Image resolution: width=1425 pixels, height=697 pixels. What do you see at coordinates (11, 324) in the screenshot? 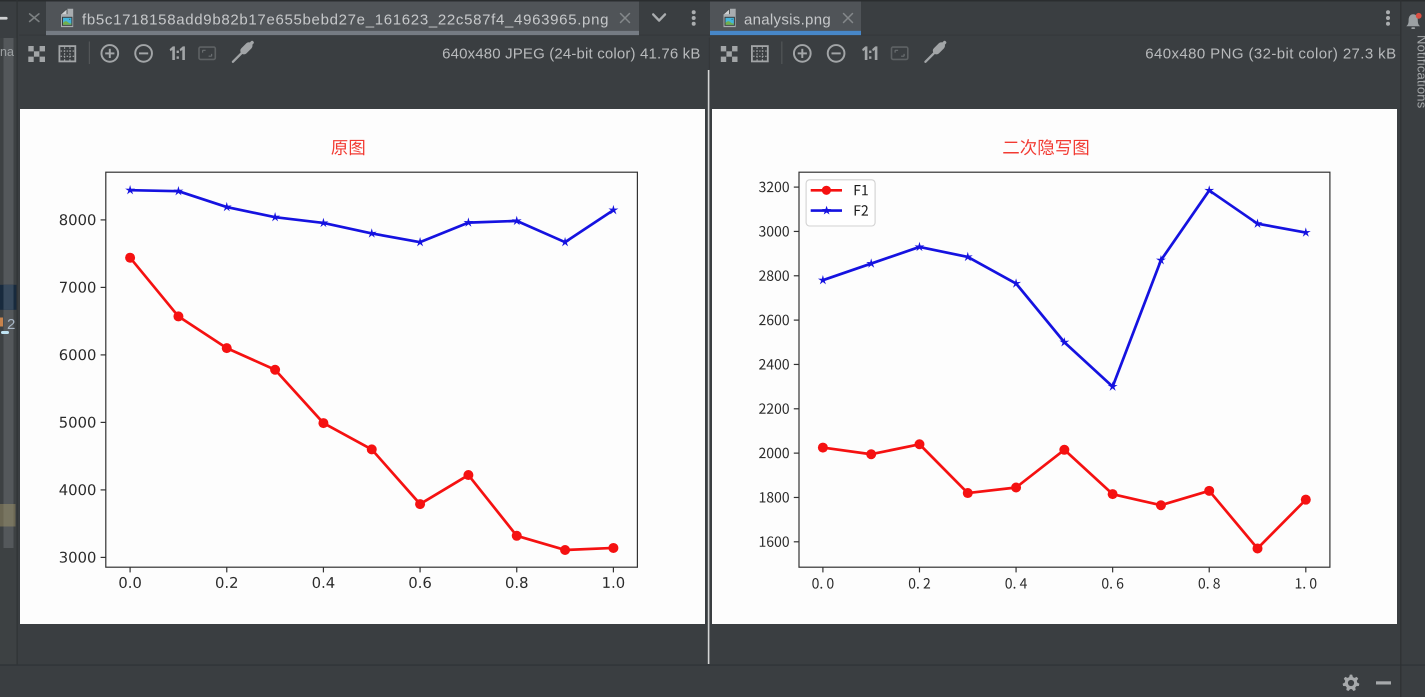
I see `svg-text: 2` at bounding box center [11, 324].